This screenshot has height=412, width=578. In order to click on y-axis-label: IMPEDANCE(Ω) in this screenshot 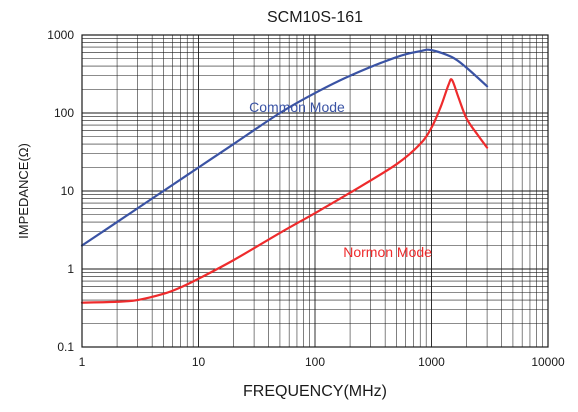, I will do `click(23, 191)`.